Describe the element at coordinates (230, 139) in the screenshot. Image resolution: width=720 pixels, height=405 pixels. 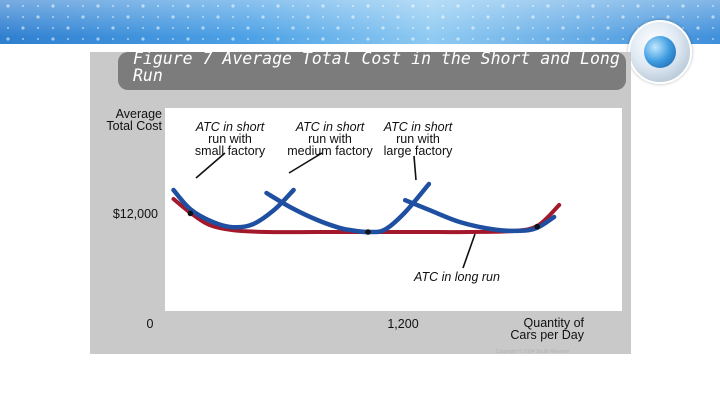
I see `annotation-small-line-2: run with` at that location.